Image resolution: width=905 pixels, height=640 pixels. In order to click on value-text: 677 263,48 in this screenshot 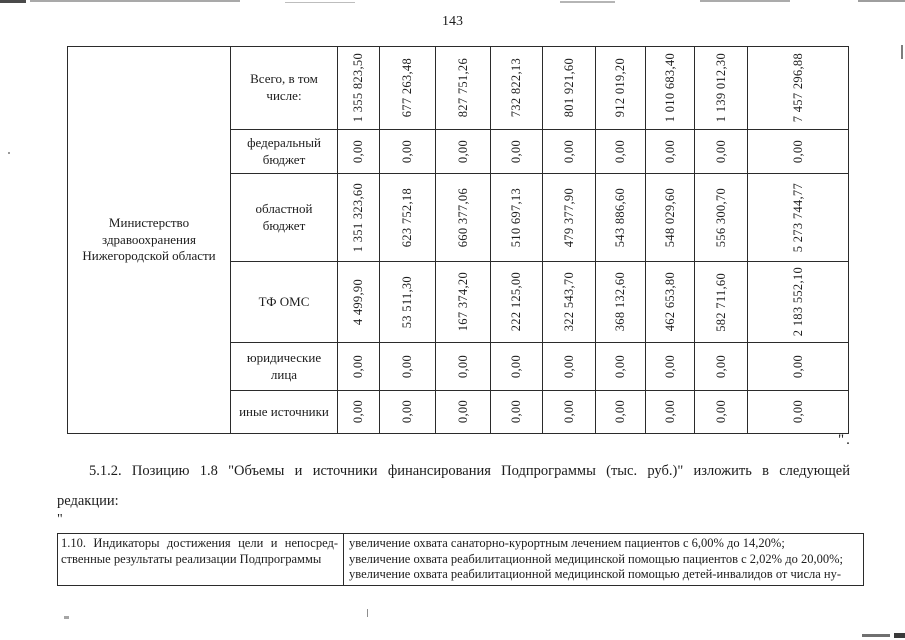, I will do `click(407, 88)`.